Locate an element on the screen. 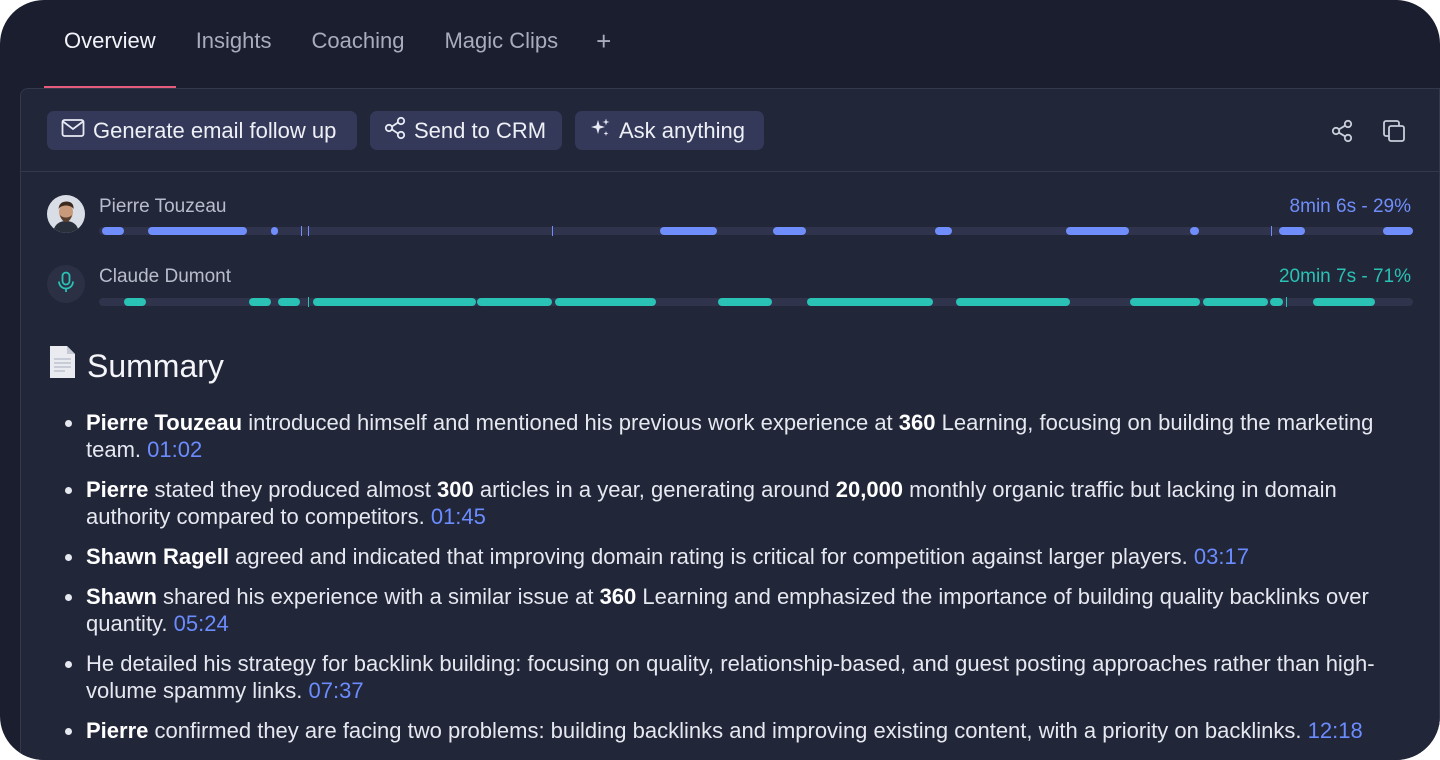 The height and width of the screenshot is (760, 1440). timestamp-link: 01:02 is located at coordinates (175, 449).